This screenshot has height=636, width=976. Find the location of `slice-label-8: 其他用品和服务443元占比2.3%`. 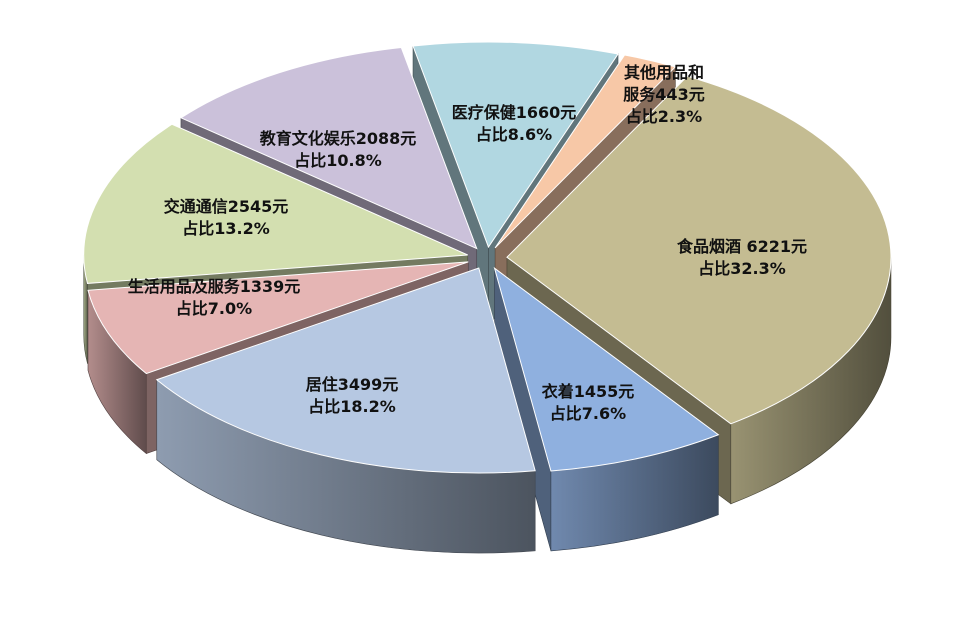

slice-label-8: 其他用品和服务443元占比2.3% is located at coordinates (663, 94).